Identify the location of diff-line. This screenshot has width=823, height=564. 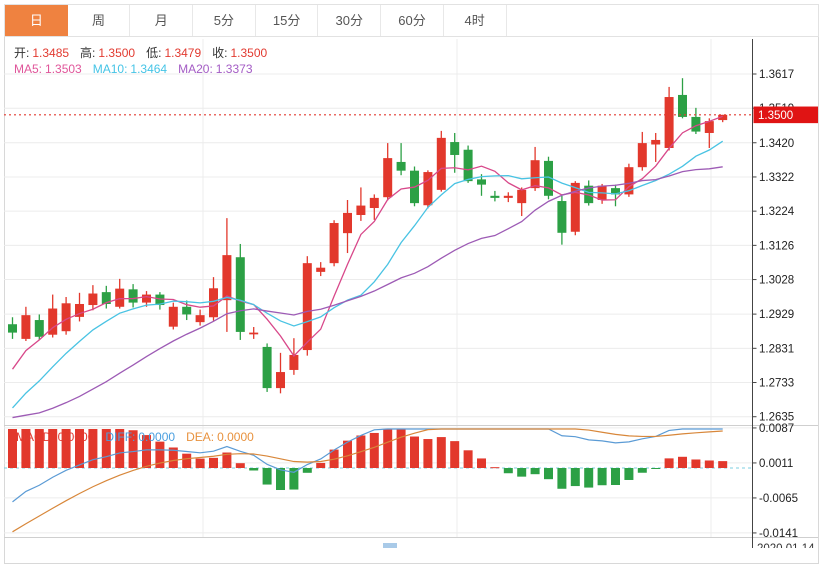
(367, 465).